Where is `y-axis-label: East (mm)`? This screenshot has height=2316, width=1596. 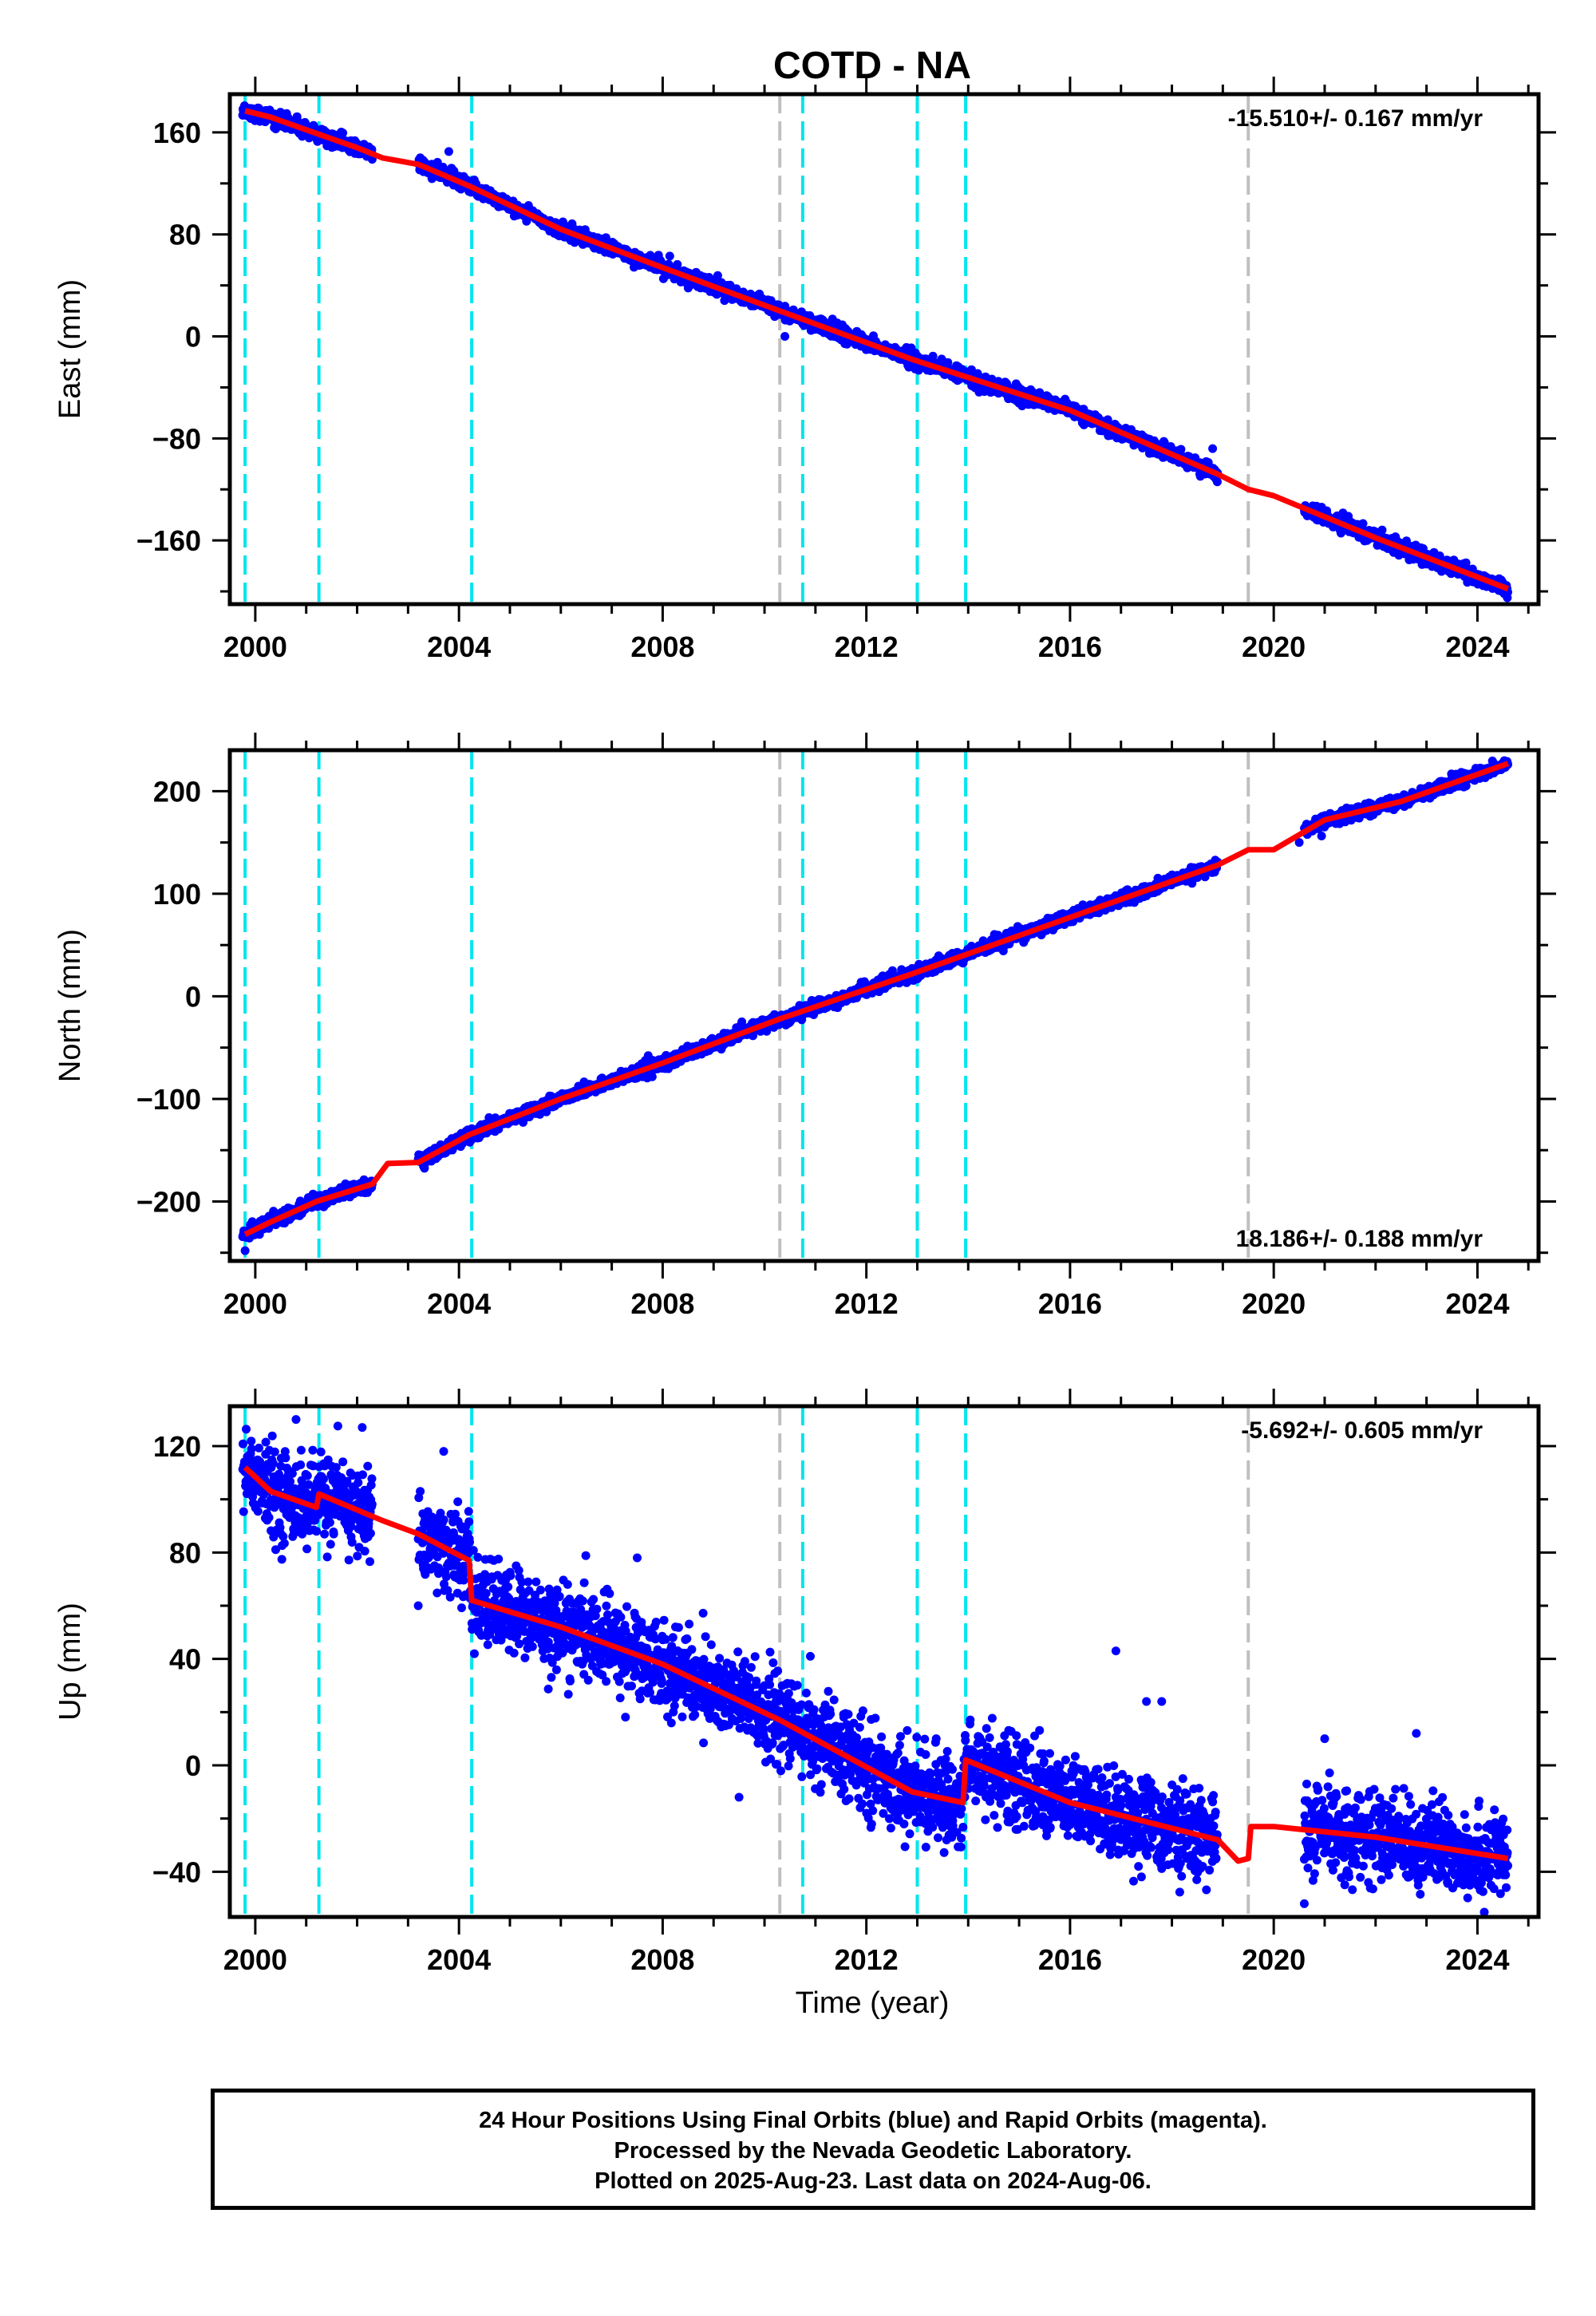
y-axis-label: East (mm) is located at coordinates (70, 349).